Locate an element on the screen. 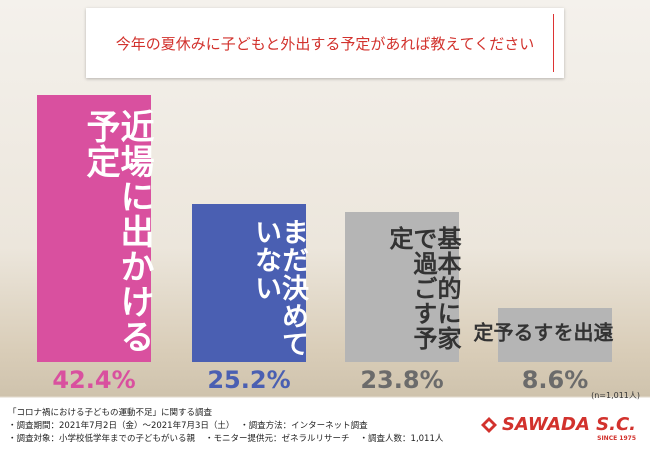 The image size is (650, 450). bar-label: まだ決めていない is located at coordinates (279, 287).